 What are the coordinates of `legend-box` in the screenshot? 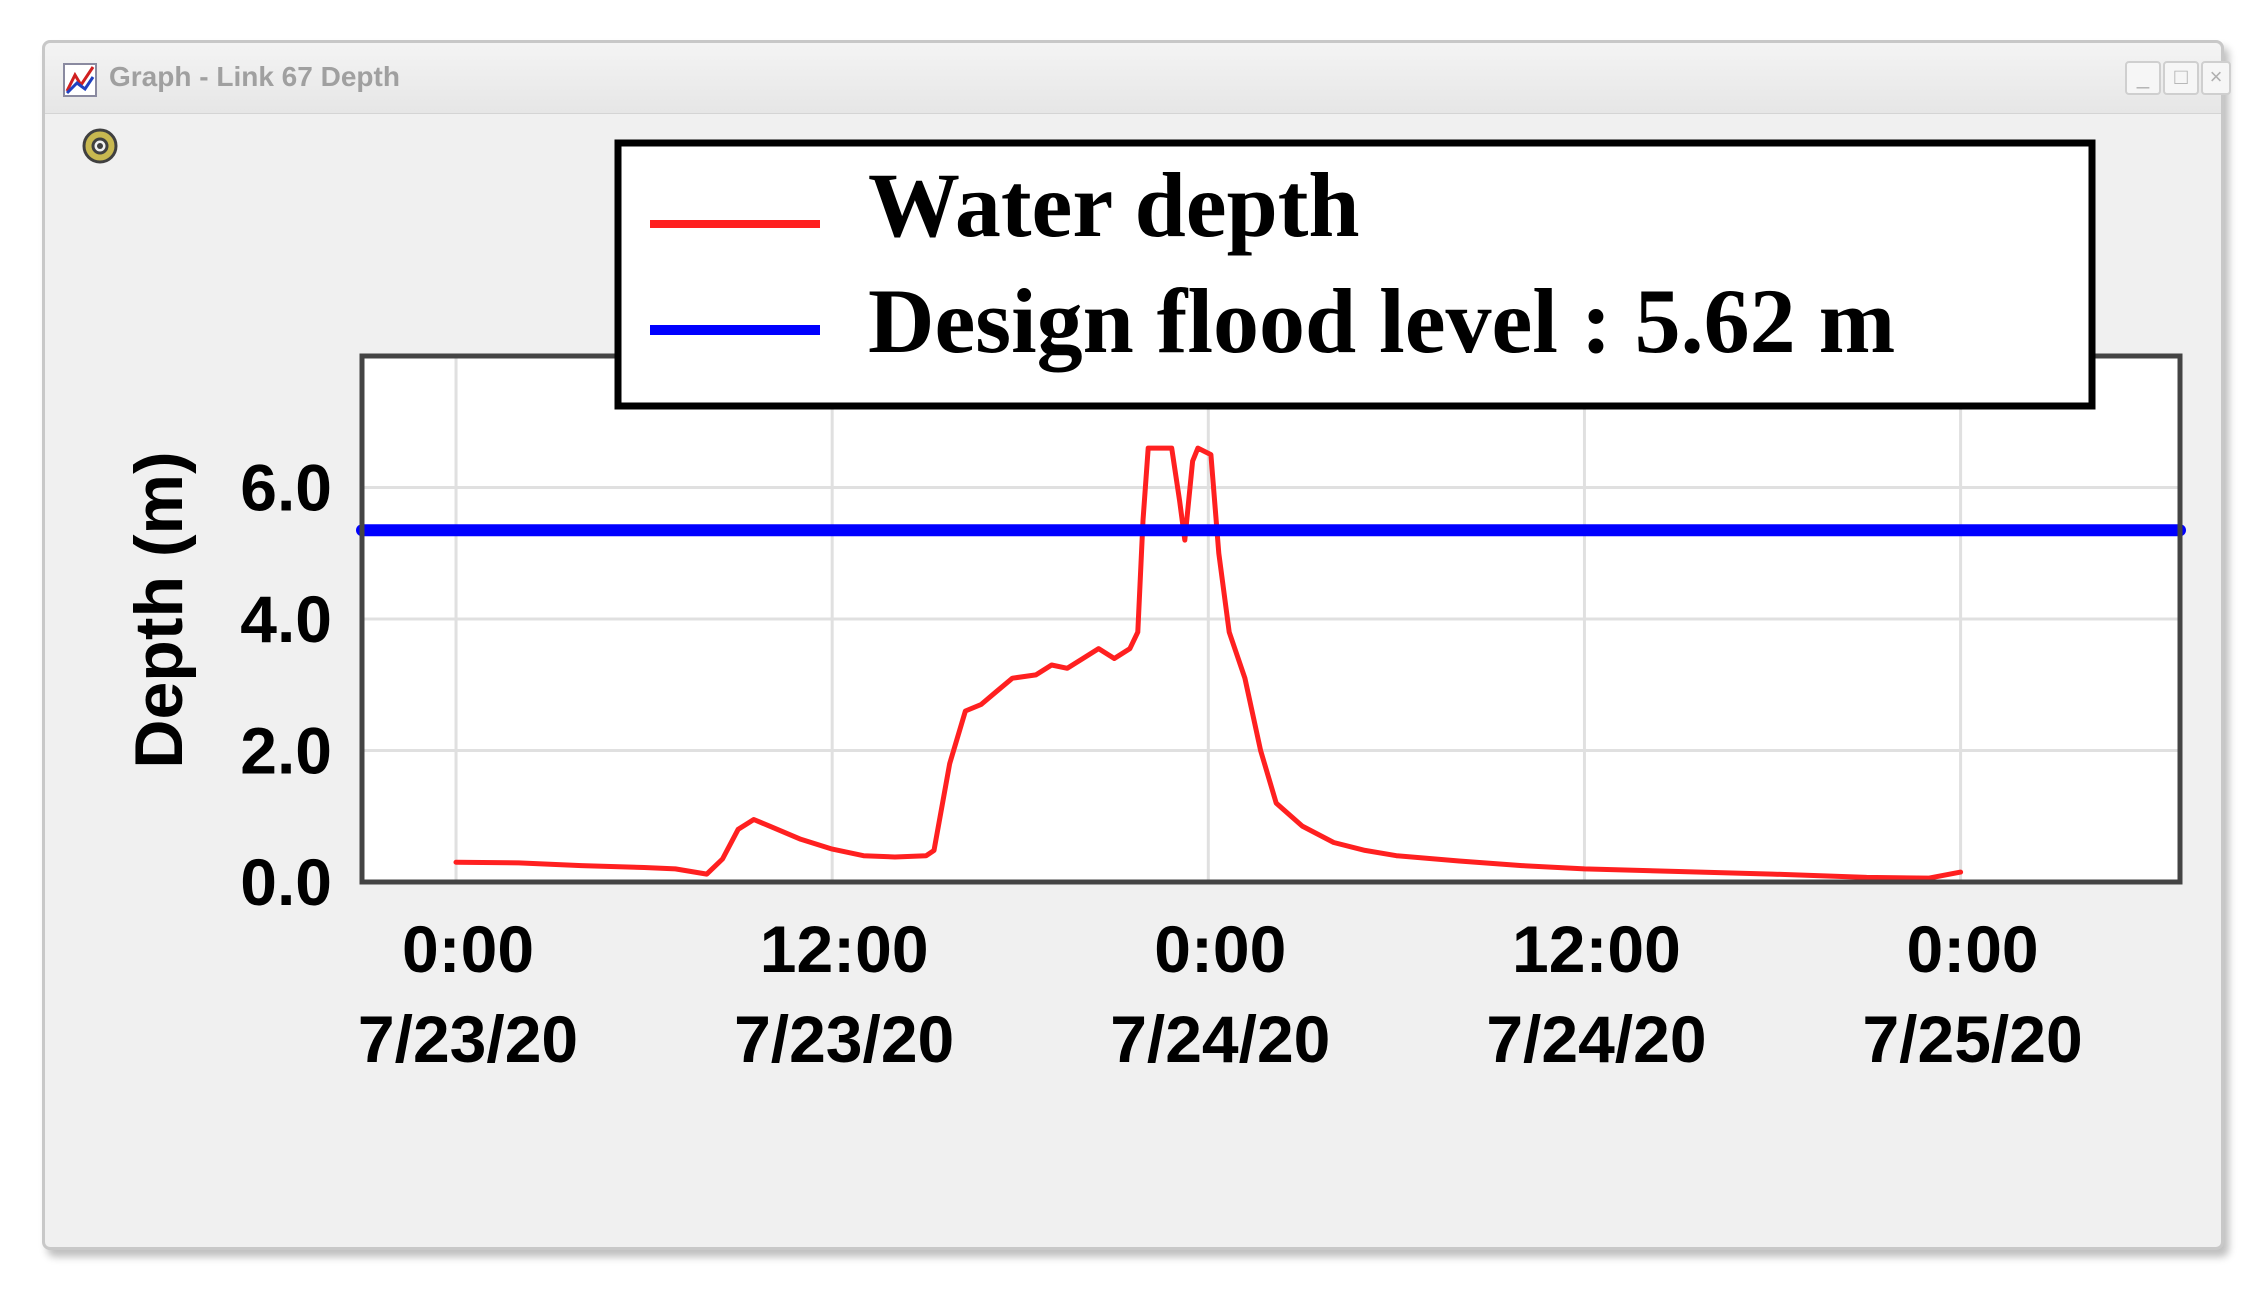 It's located at (1355, 274).